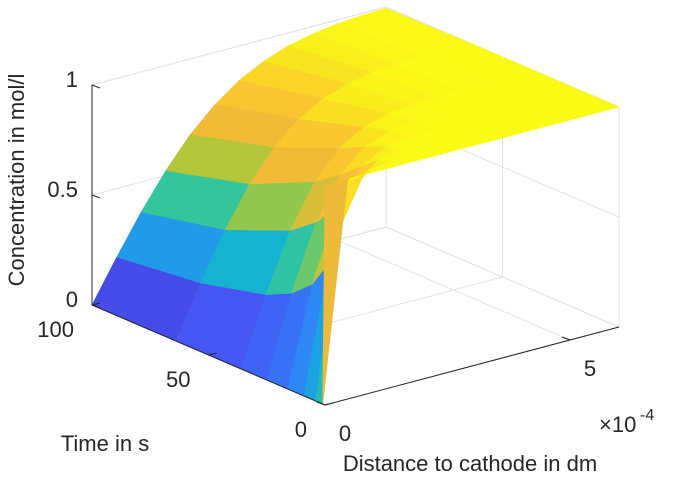 This screenshot has height=477, width=685. What do you see at coordinates (55, 329) in the screenshot?
I see `y-tick-label: 100` at bounding box center [55, 329].